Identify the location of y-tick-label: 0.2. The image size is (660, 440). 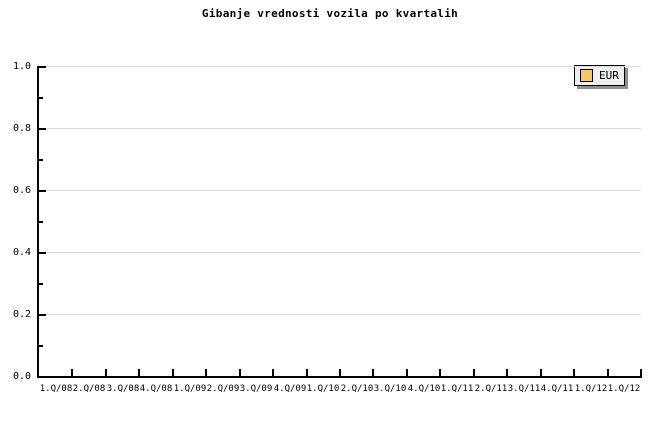
(21, 314).